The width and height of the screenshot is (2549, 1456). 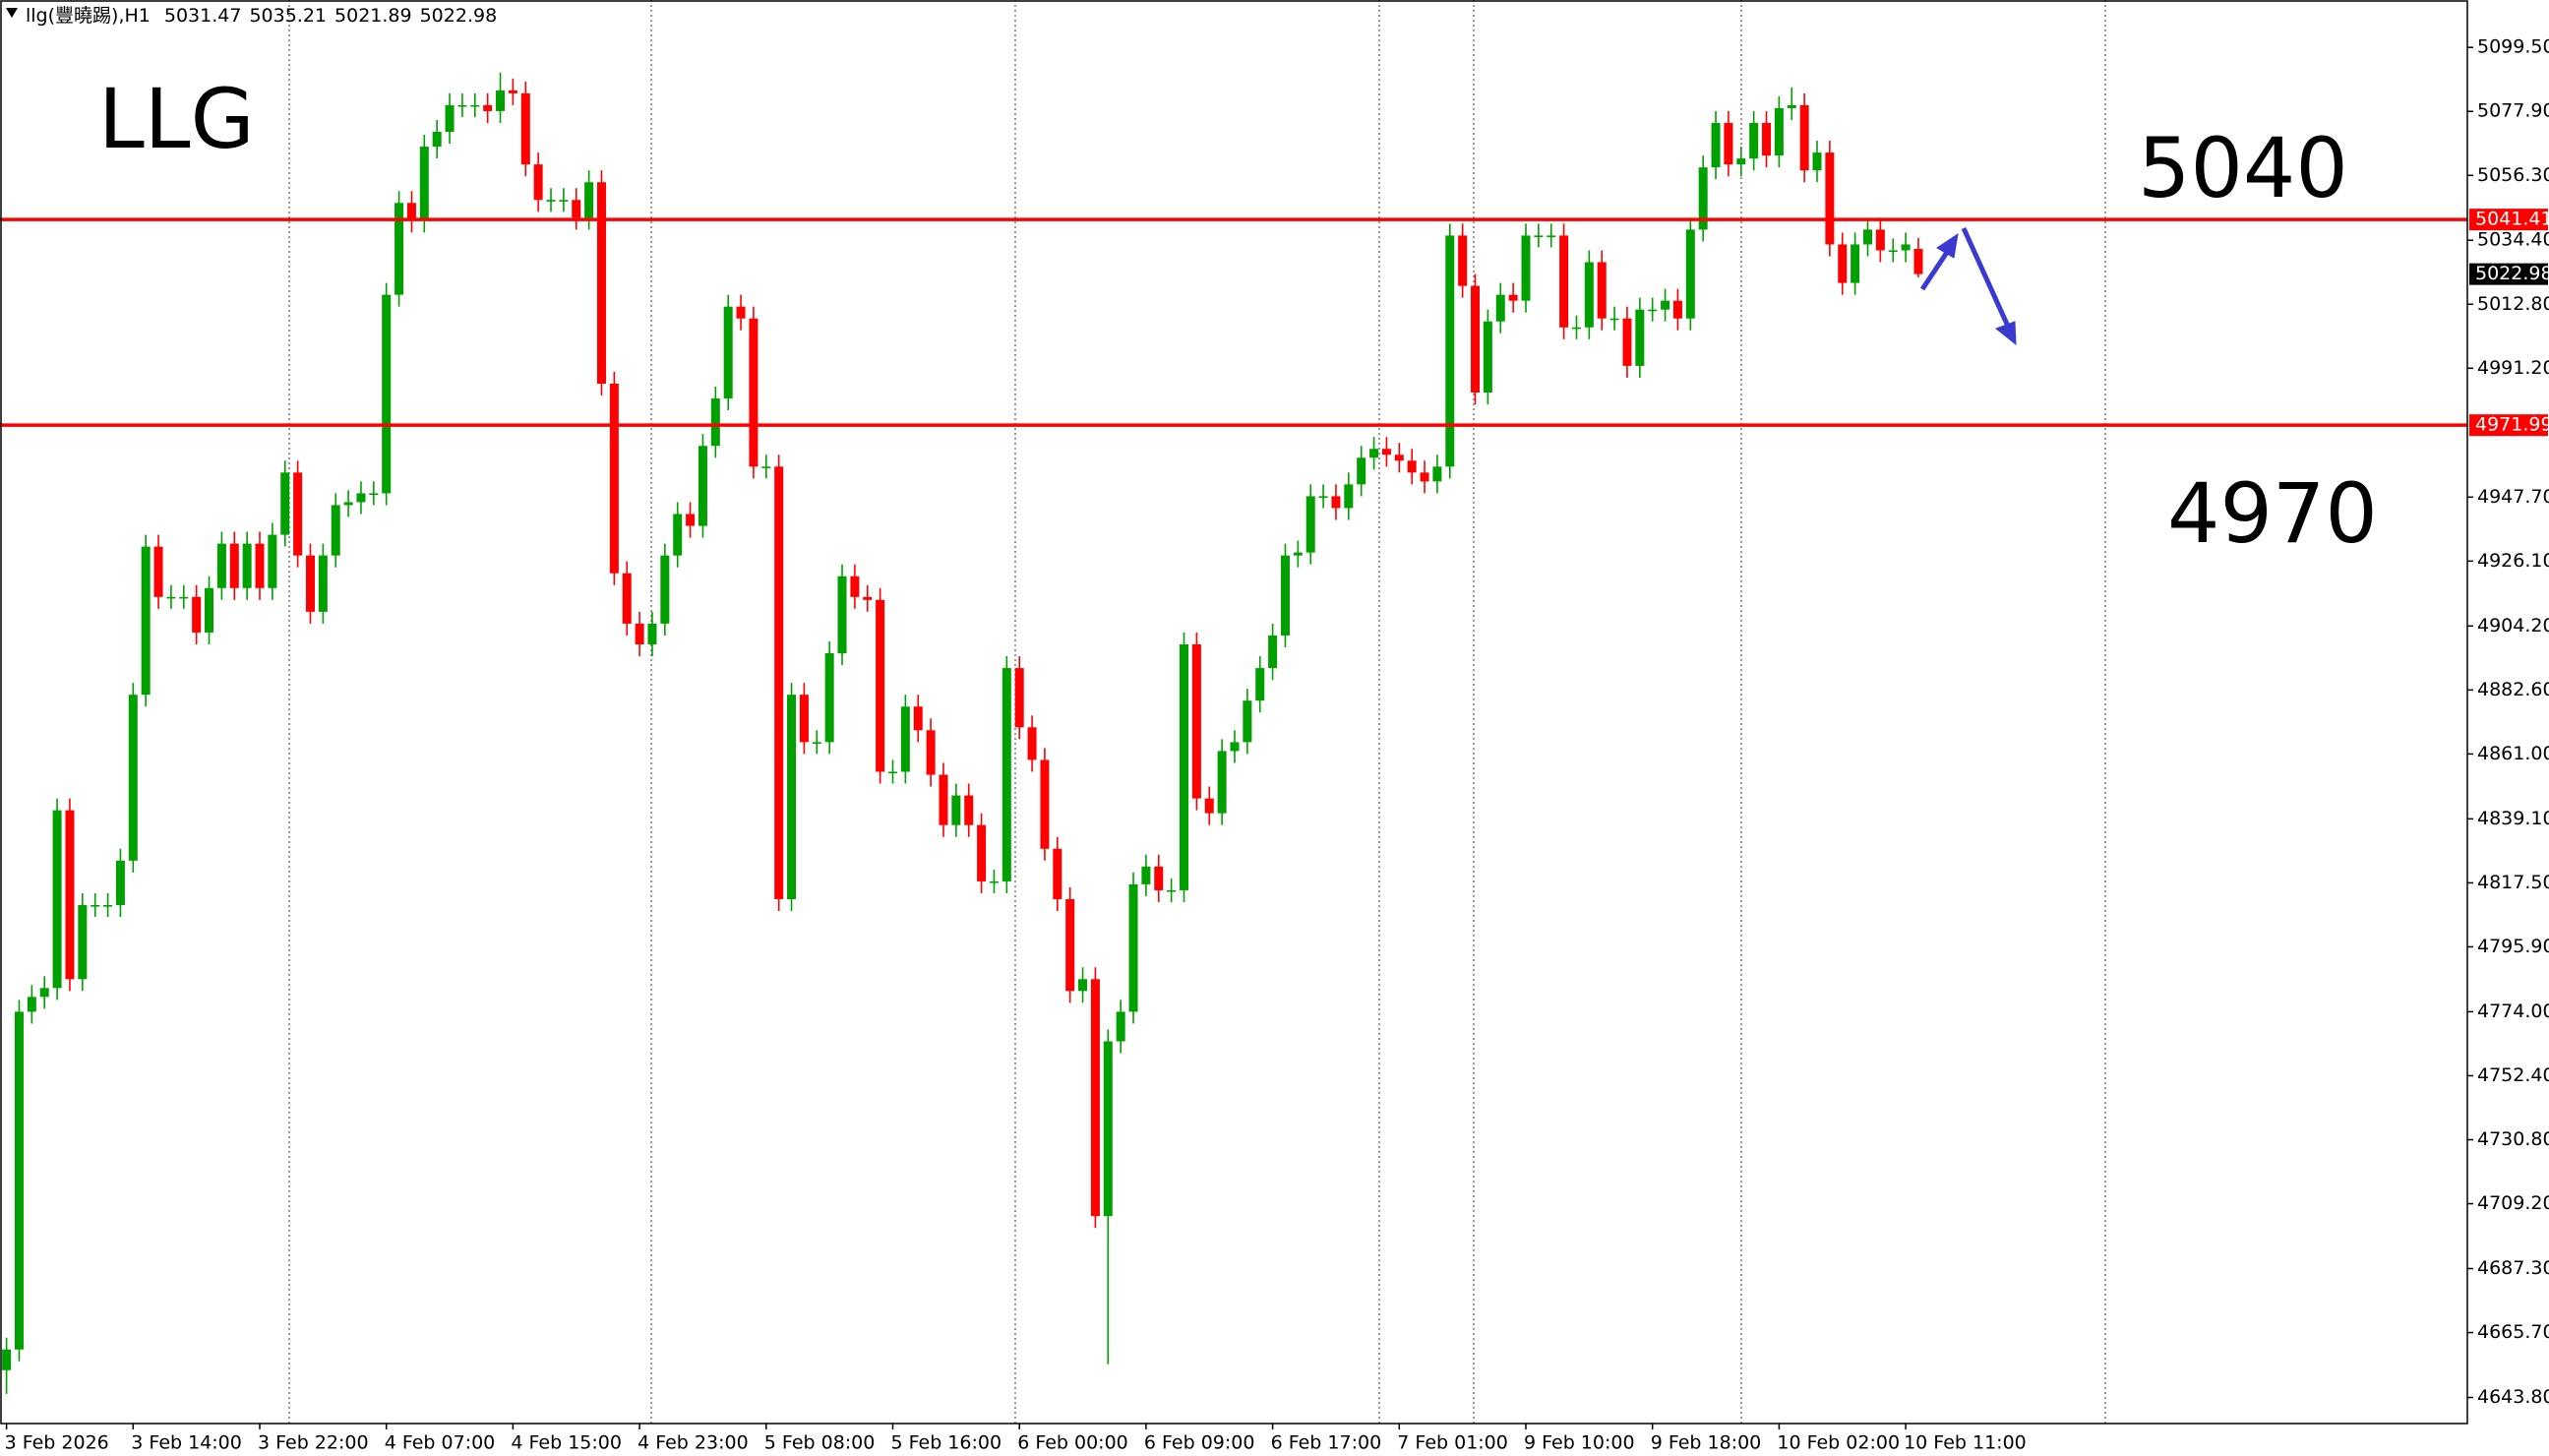 What do you see at coordinates (2513, 1332) in the screenshot?
I see `y-tick-label: 4665.70` at bounding box center [2513, 1332].